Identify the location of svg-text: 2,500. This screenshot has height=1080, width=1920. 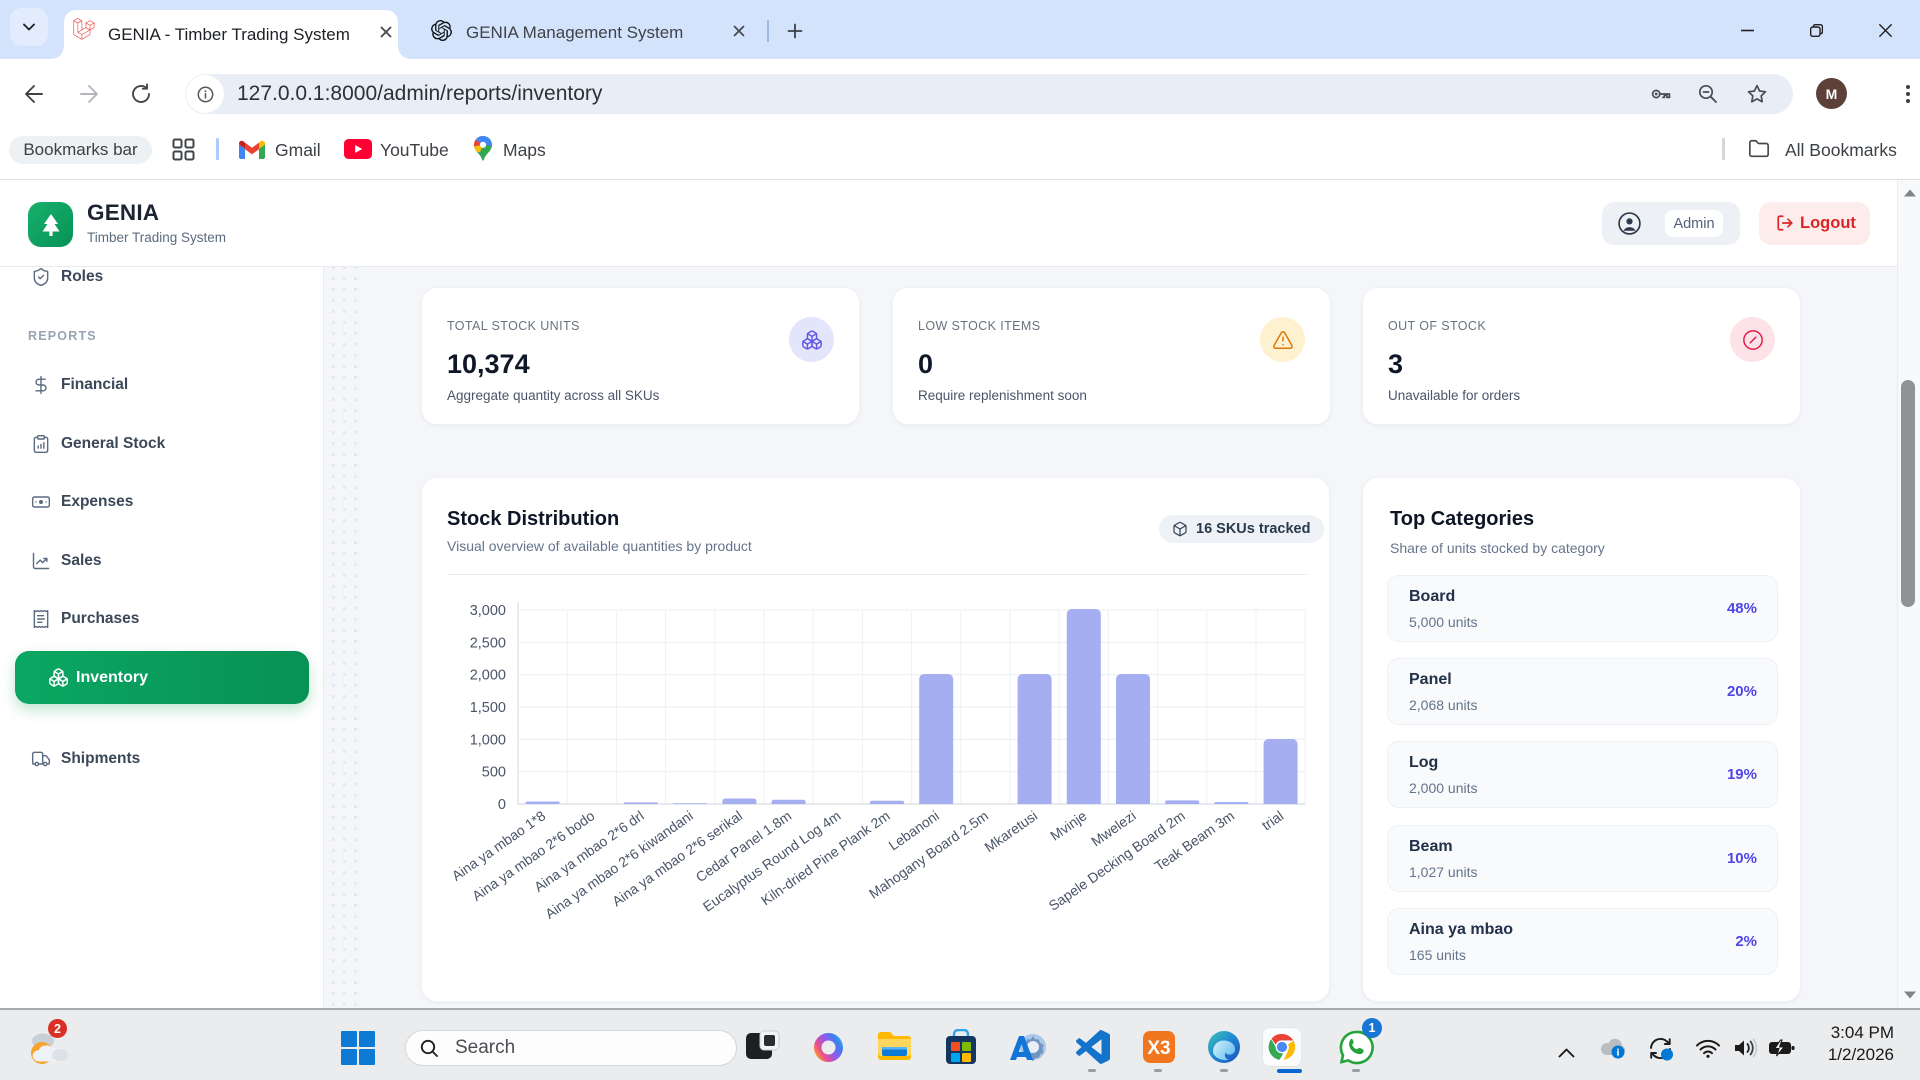
(488, 643).